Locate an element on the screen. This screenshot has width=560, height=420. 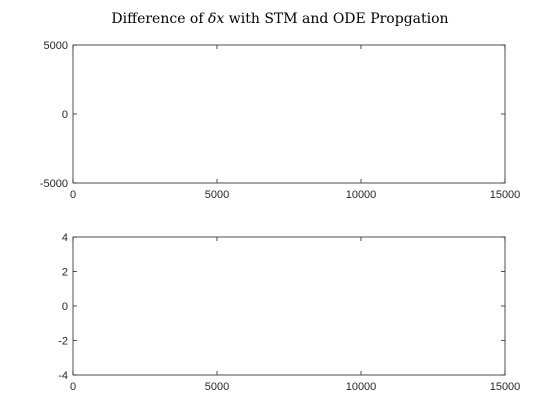
top-x-tick-label: 15000 is located at coordinates (505, 195).